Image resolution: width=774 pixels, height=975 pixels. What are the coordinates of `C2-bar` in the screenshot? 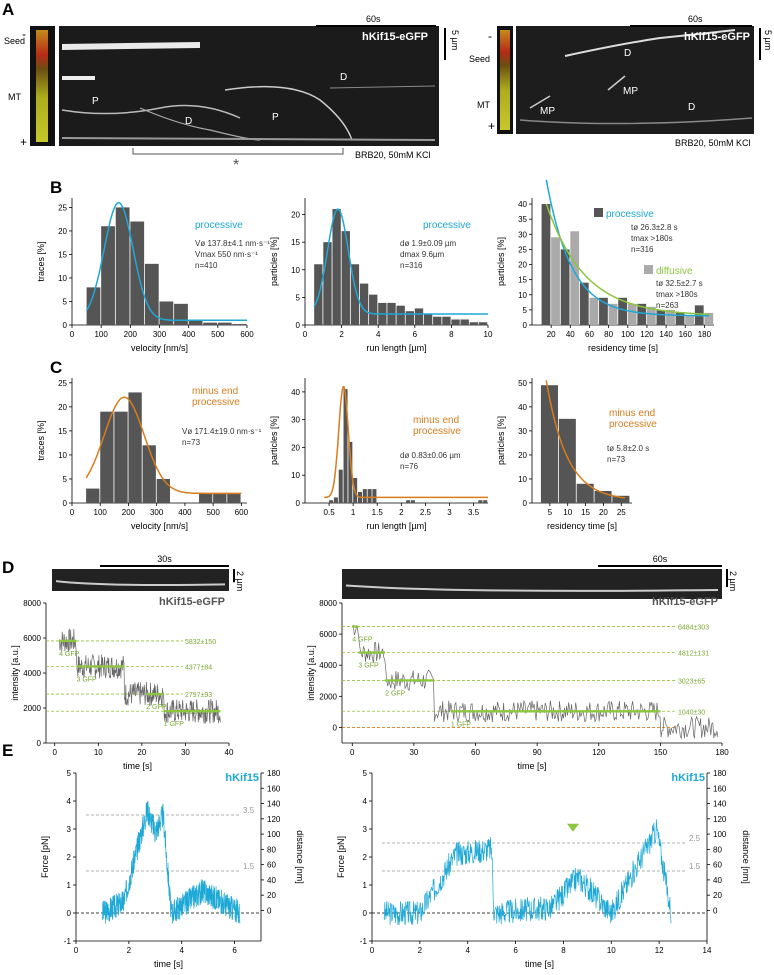 It's located at (485, 501).